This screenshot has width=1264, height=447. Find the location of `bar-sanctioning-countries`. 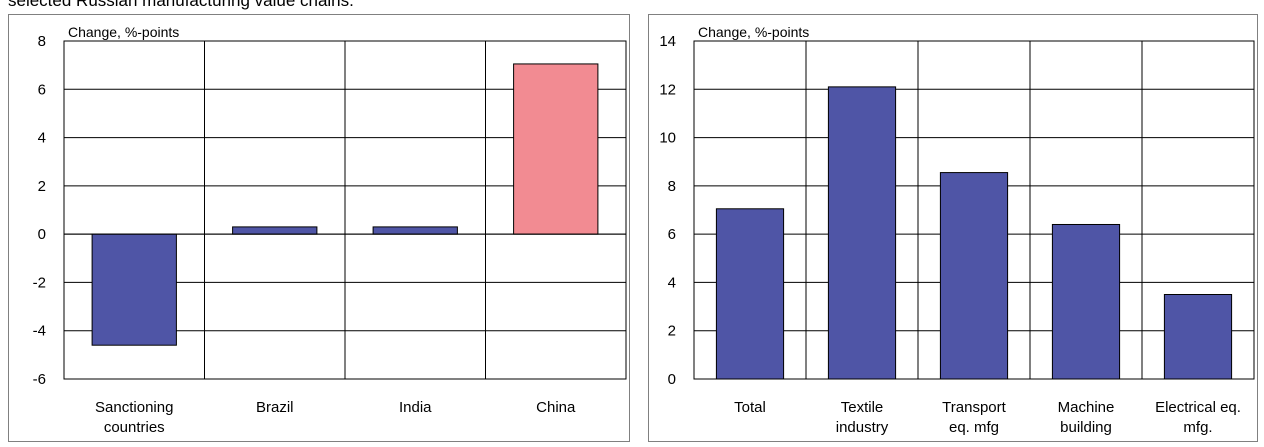

bar-sanctioning-countries is located at coordinates (134, 289).